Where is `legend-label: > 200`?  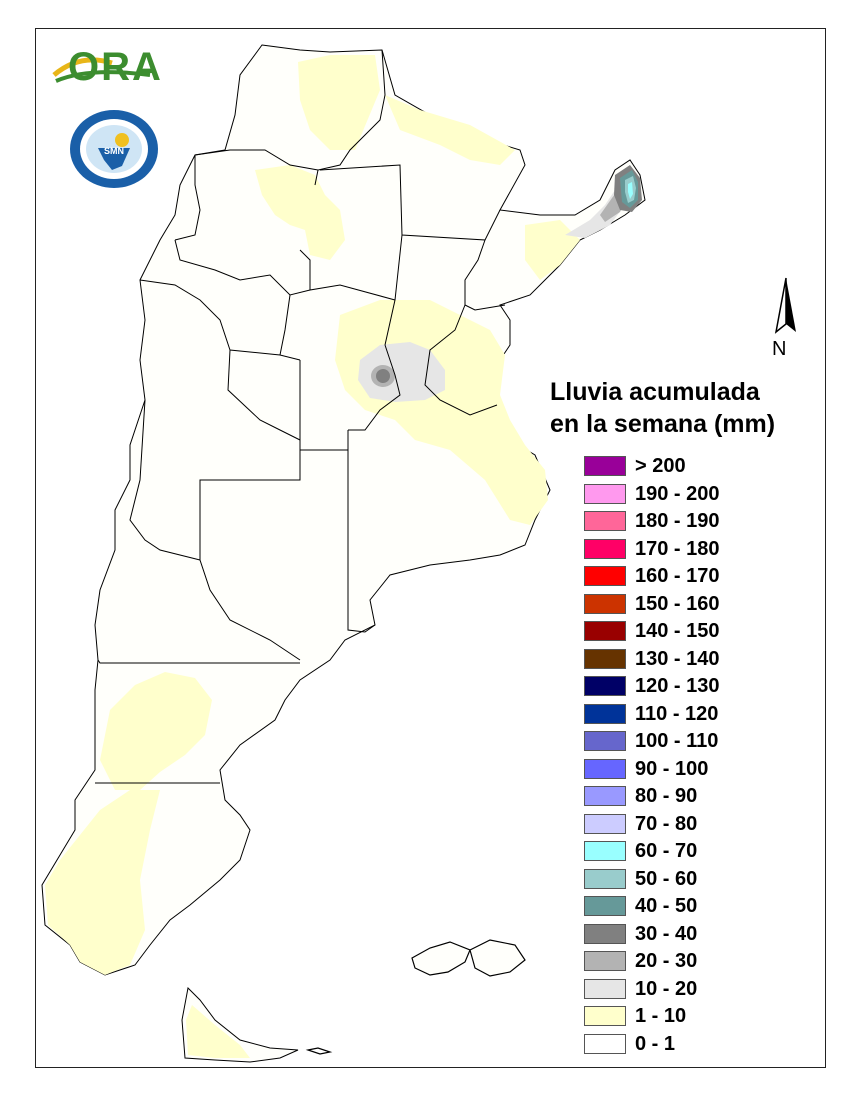 legend-label: > 200 is located at coordinates (660, 466).